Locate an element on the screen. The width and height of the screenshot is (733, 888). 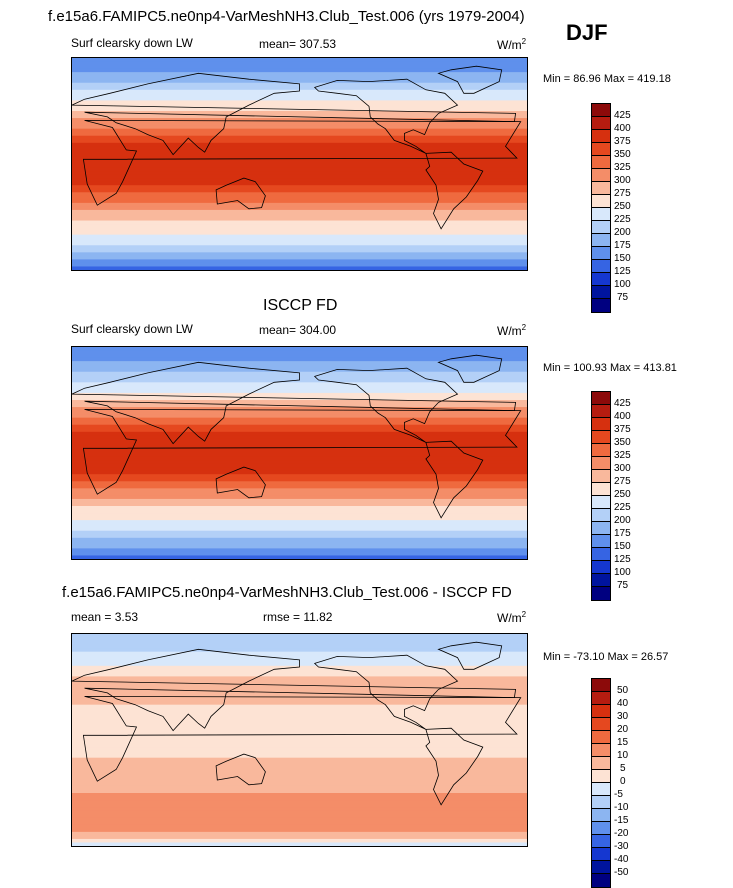
panel1-mean-label: mean= 307.53 is located at coordinates (298, 44).